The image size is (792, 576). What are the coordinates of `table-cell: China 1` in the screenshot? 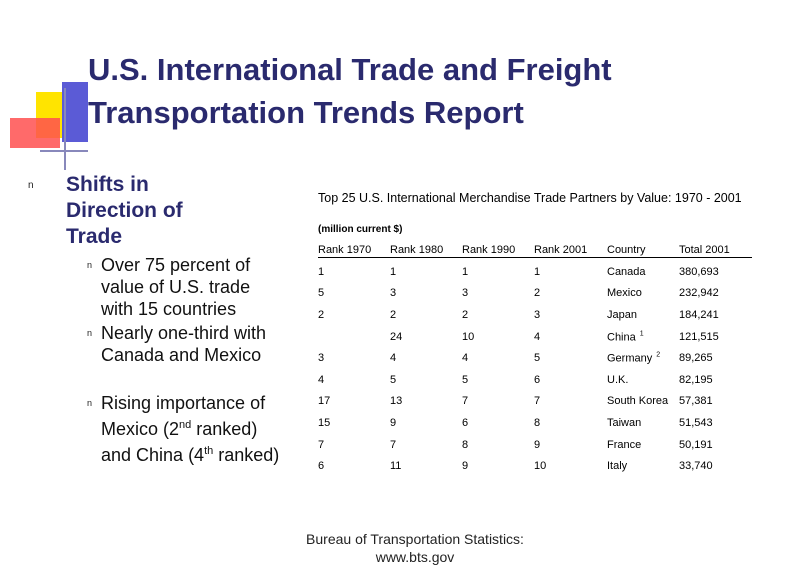 It's located at (625, 337).